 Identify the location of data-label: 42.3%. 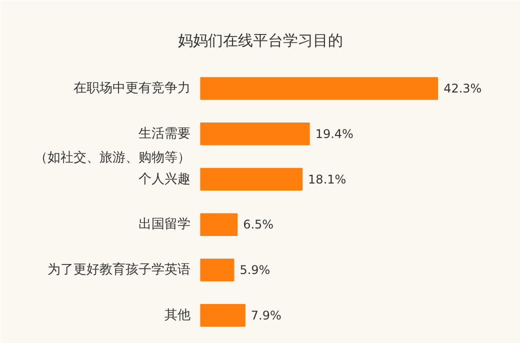
(463, 89).